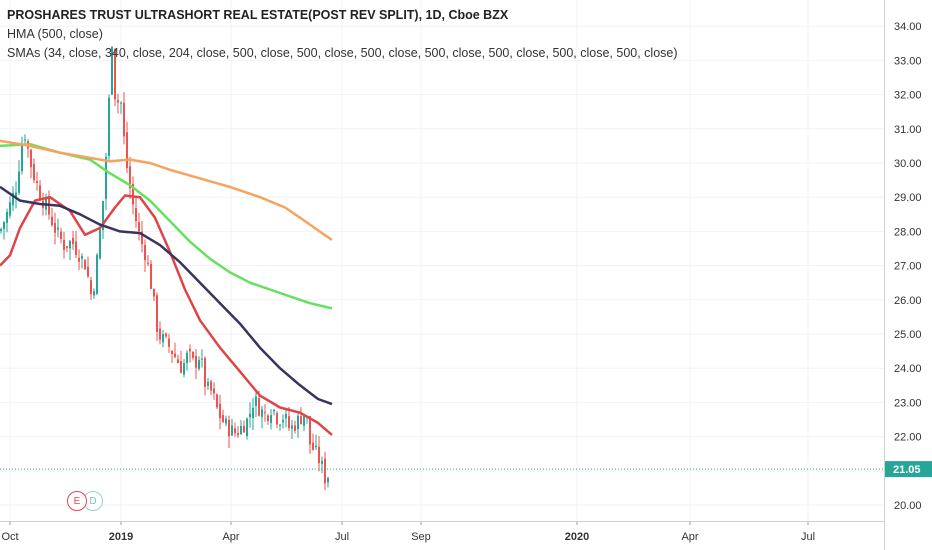 The width and height of the screenshot is (932, 550). I want to click on x-tick-label: 2020, so click(577, 537).